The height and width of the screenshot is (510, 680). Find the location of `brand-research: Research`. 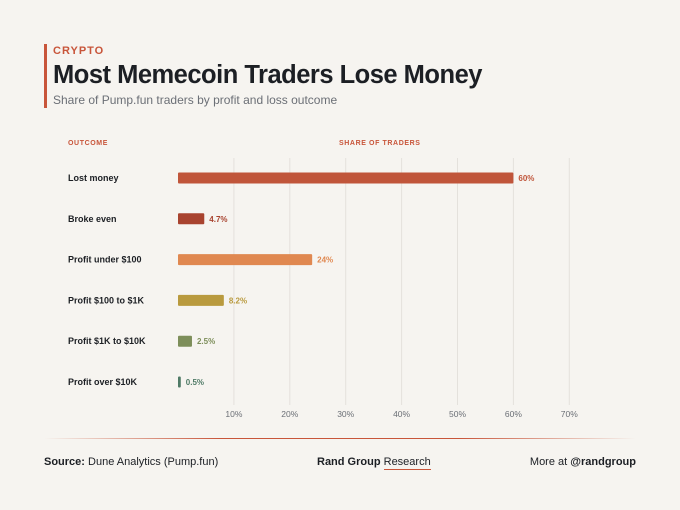

brand-research: Research is located at coordinates (407, 463).